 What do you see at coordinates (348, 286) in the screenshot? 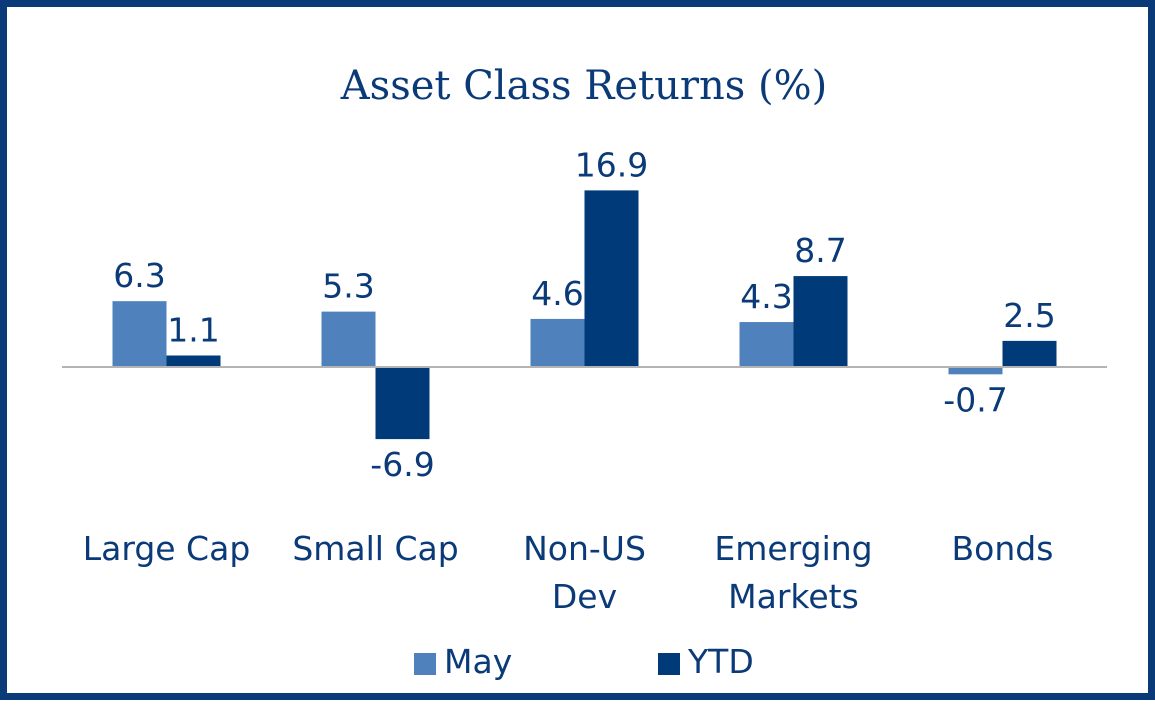
I see `data-label-may-1: 5.3` at bounding box center [348, 286].